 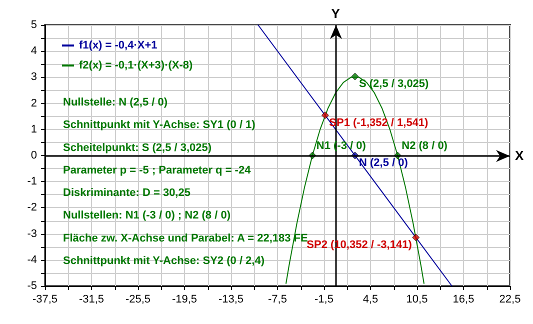 What do you see at coordinates (115, 102) in the screenshot?
I see `annotation: Nullstelle: N (2,5 / 0)` at bounding box center [115, 102].